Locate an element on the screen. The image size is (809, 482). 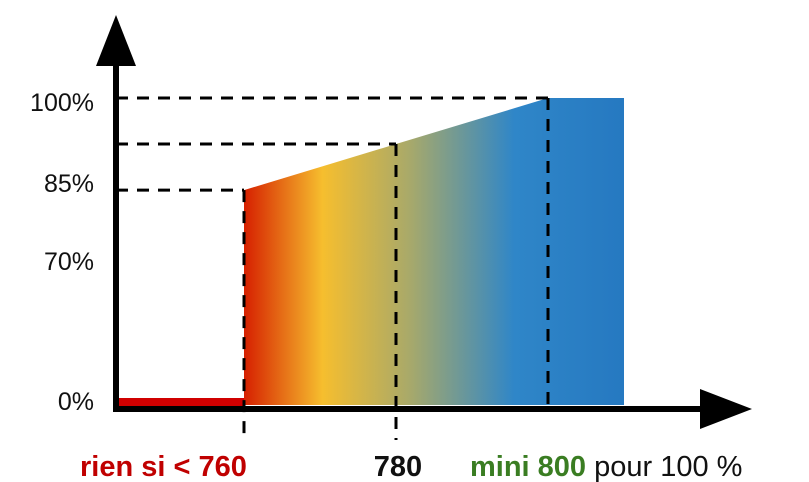
x-annotation-800: mini 800 pour 100 % is located at coordinates (606, 466).